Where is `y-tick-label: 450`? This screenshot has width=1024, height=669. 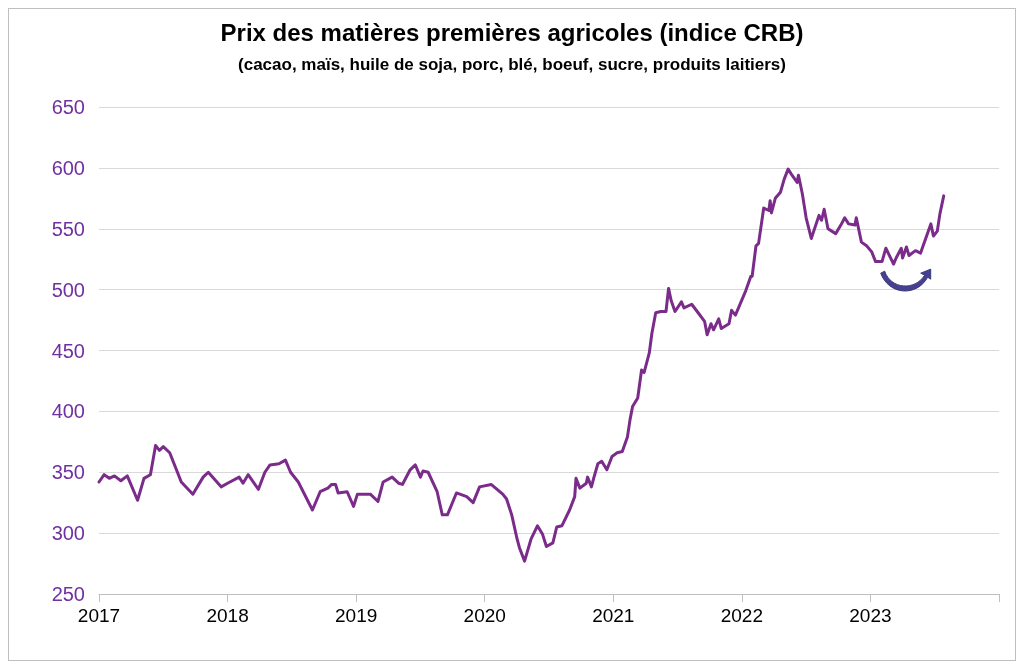
y-tick-label: 450 is located at coordinates (68, 350).